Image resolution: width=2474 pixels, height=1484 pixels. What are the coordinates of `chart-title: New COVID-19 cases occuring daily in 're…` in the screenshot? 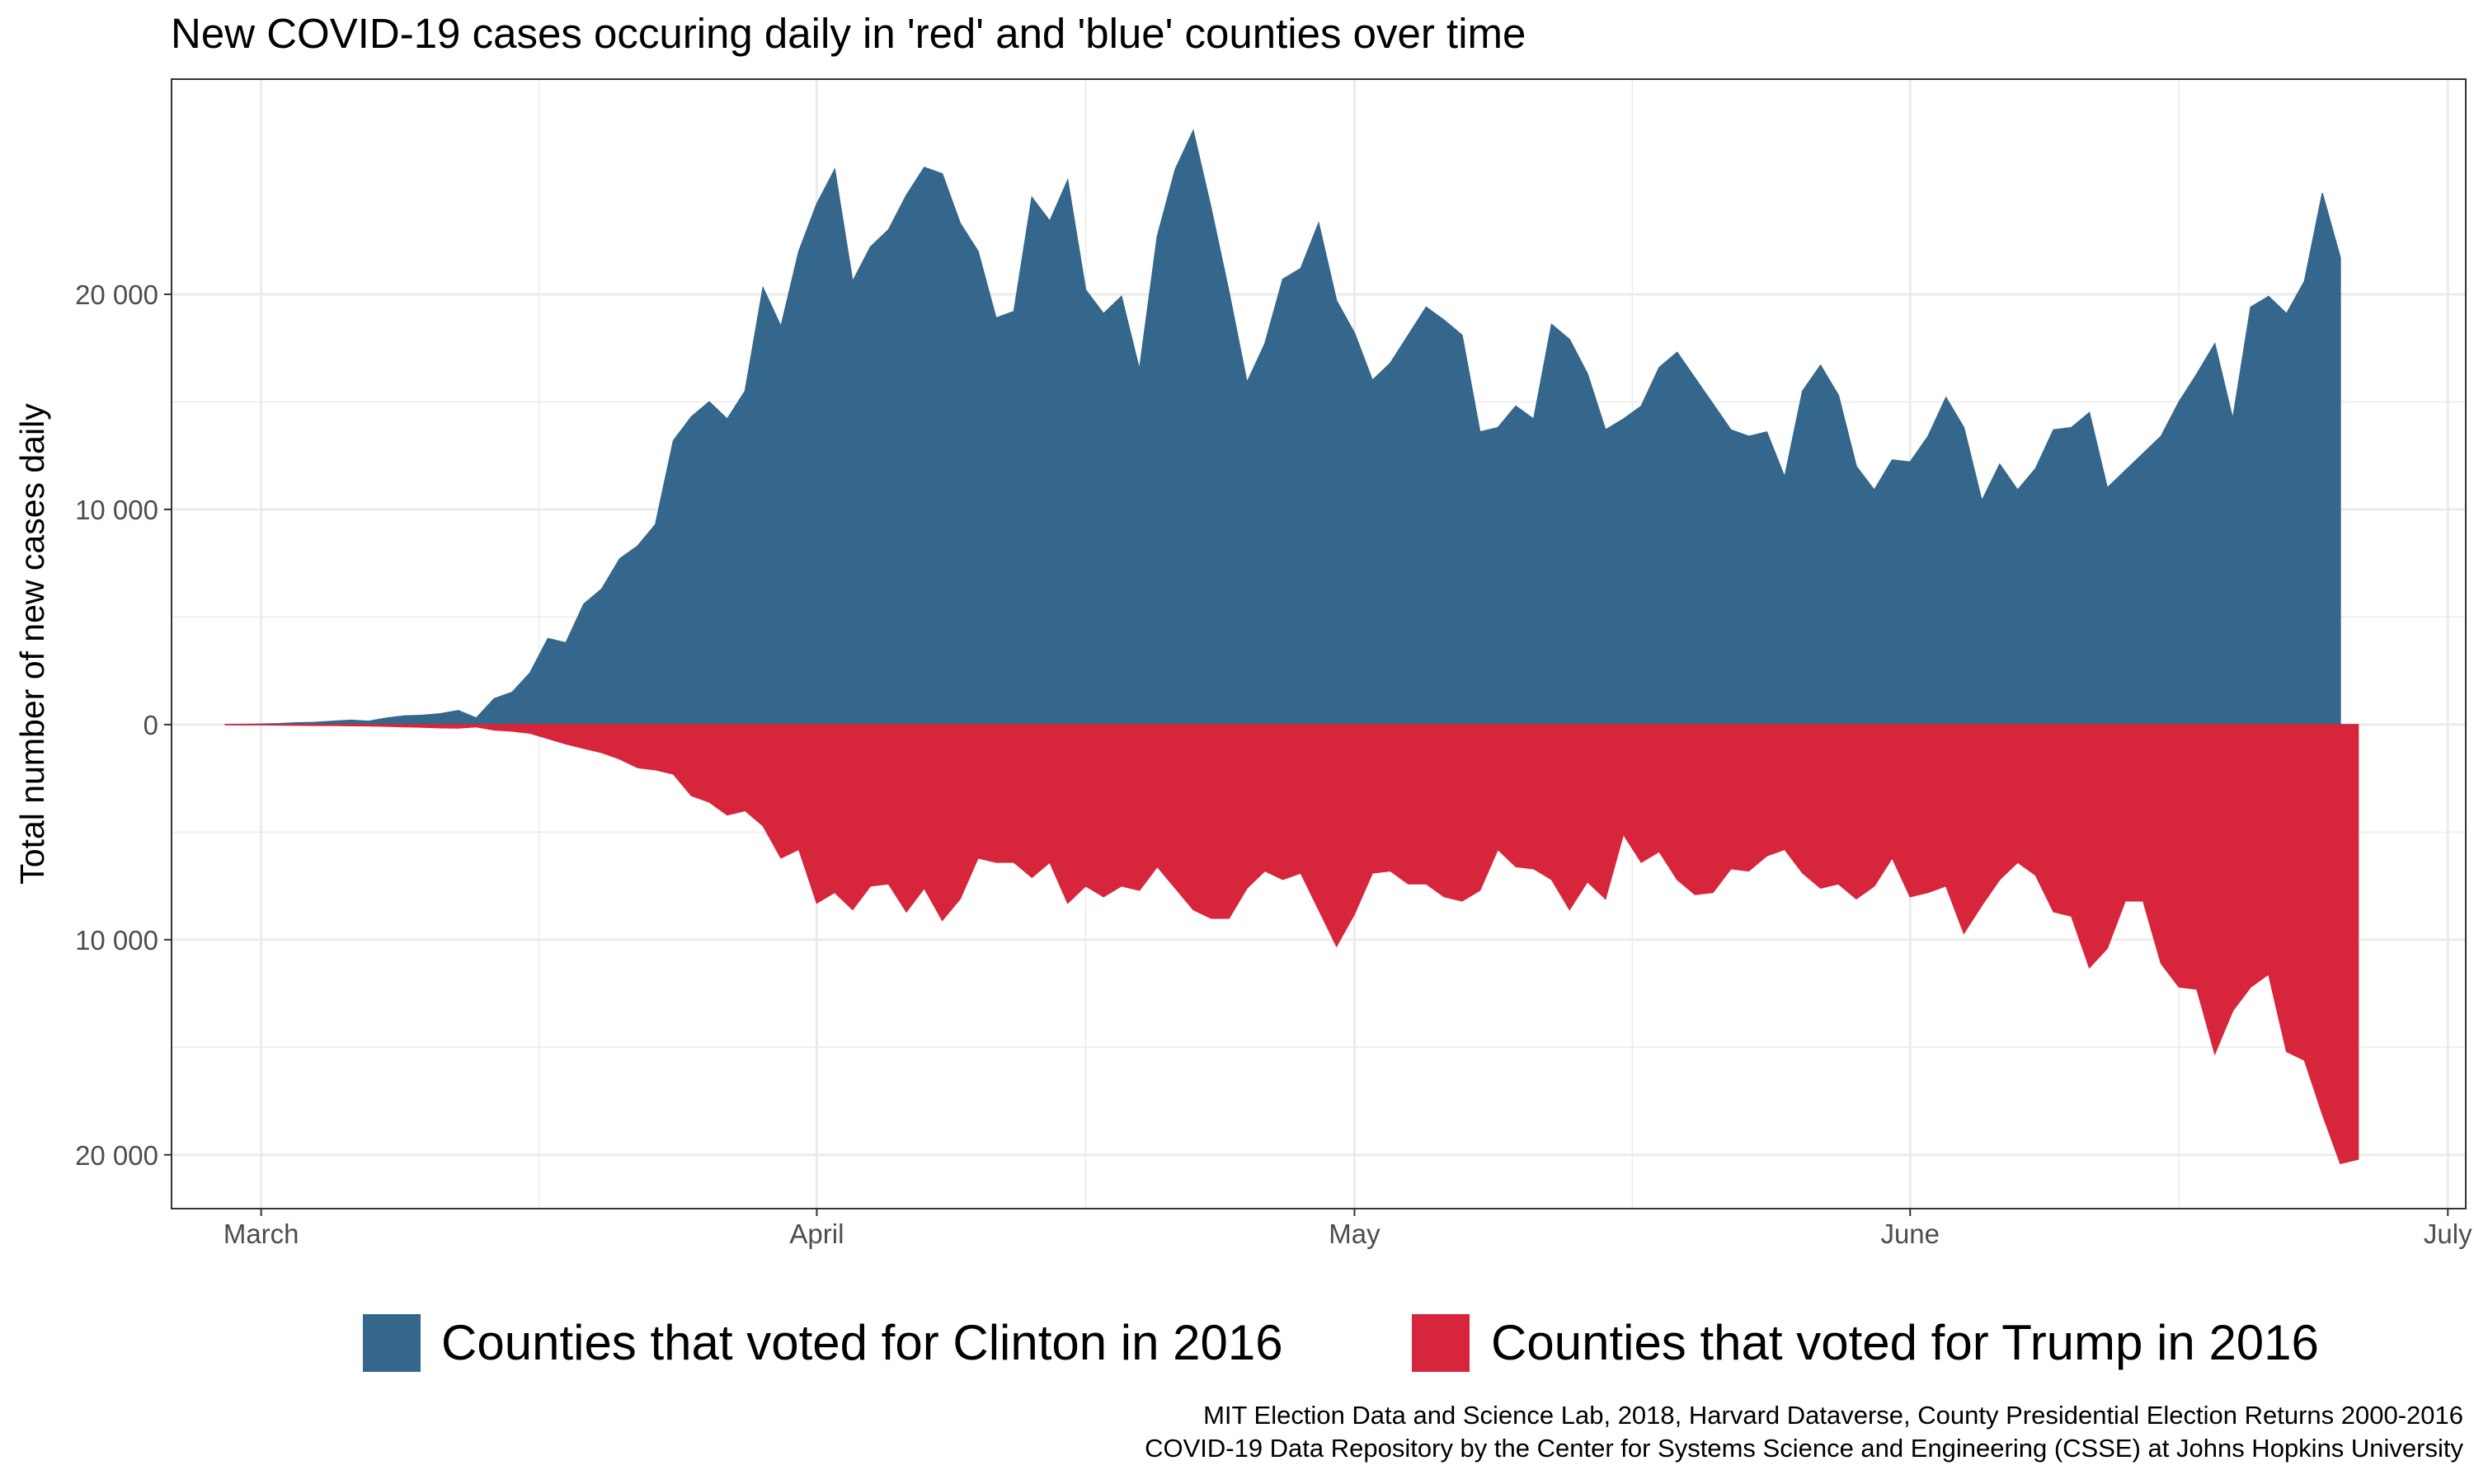 It's located at (848, 33).